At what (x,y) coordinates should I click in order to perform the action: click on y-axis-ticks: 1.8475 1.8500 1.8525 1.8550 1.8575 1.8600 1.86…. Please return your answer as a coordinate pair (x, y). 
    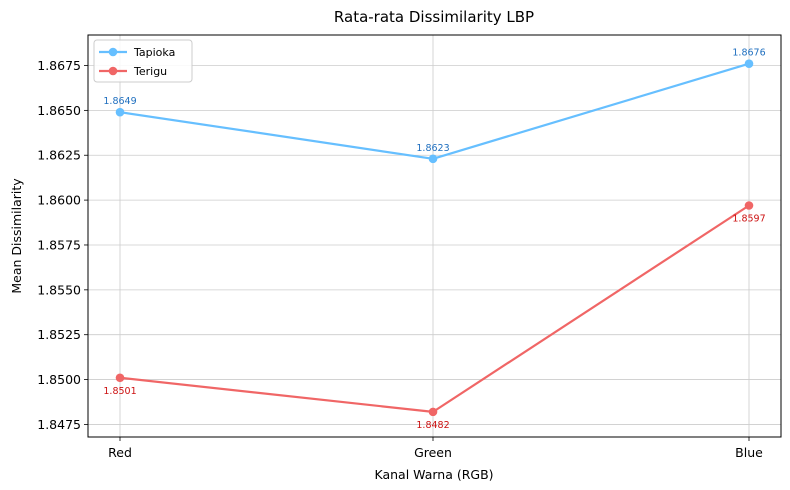
    Looking at the image, I should click on (62, 245).